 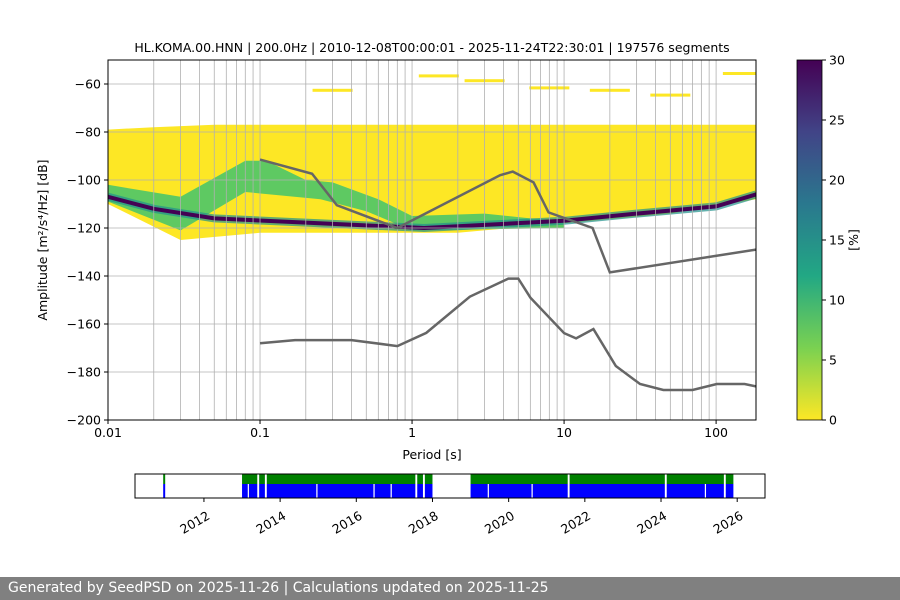 I want to click on timeline-tick-label: 2022, so click(x=575, y=522).